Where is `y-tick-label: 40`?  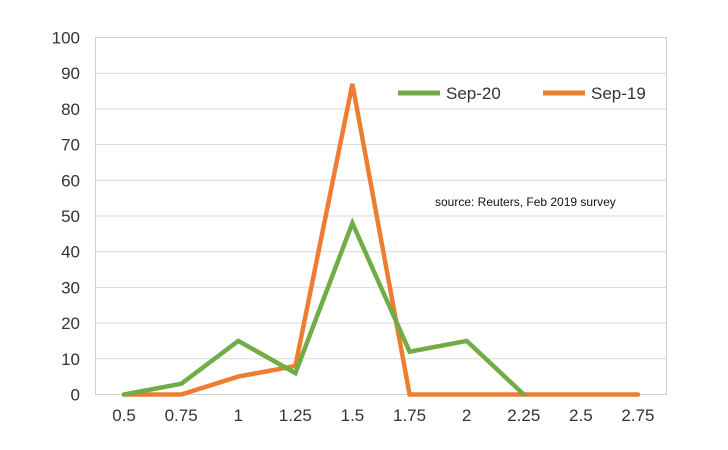
y-tick-label: 40 is located at coordinates (70, 252).